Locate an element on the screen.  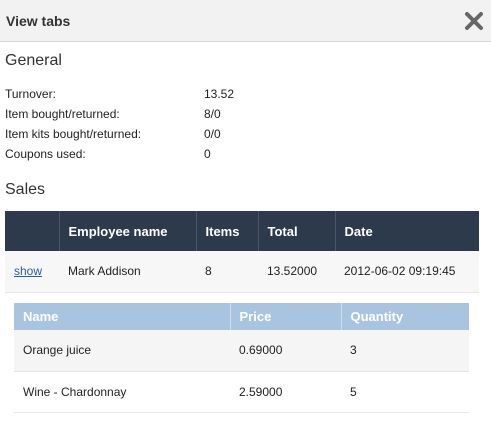
stat-row-item-kits: Item kits bought/returned: 0/0 is located at coordinates (119, 134).